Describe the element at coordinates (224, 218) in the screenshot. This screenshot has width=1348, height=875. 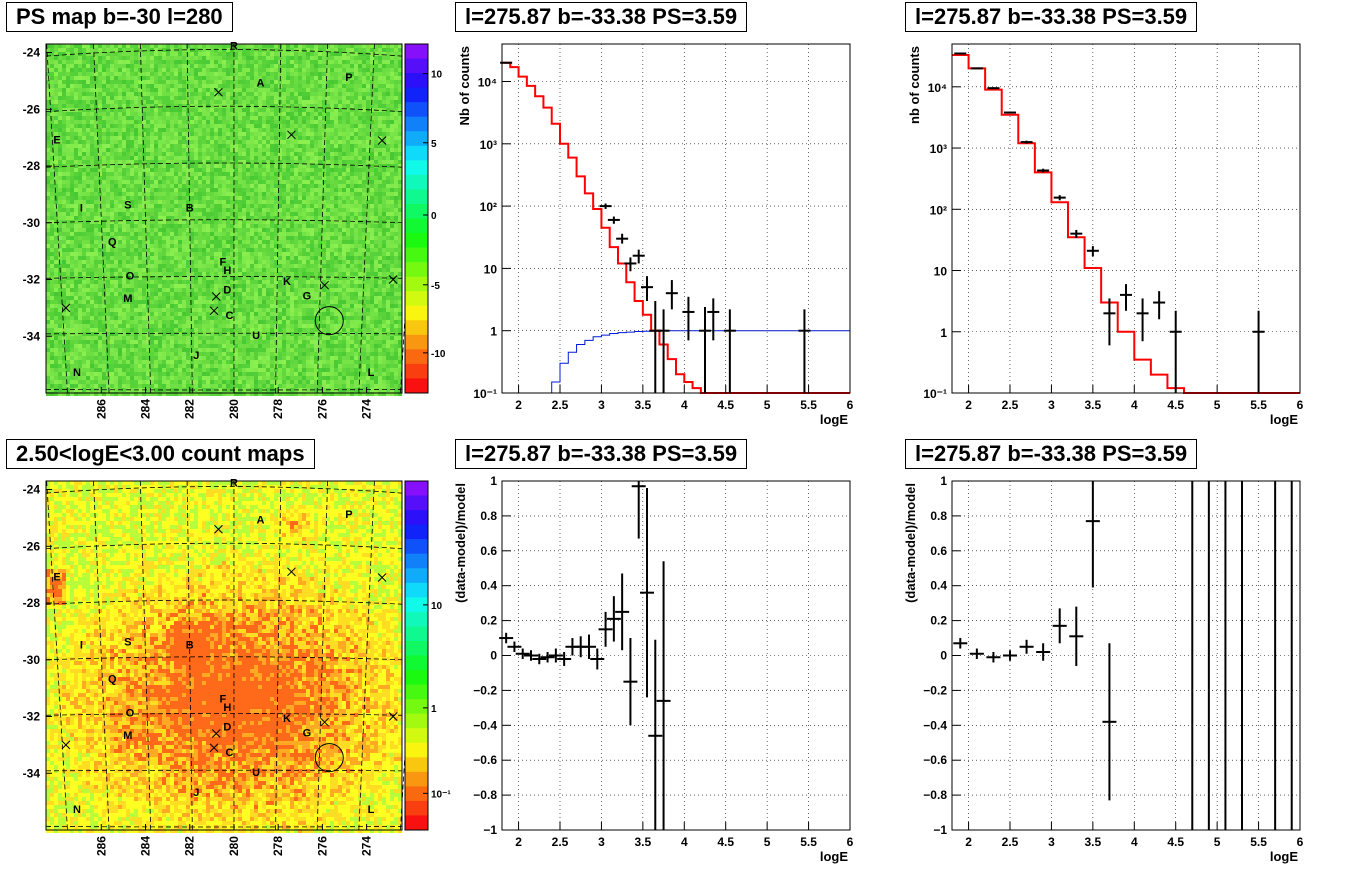
I see `map-frame` at that location.